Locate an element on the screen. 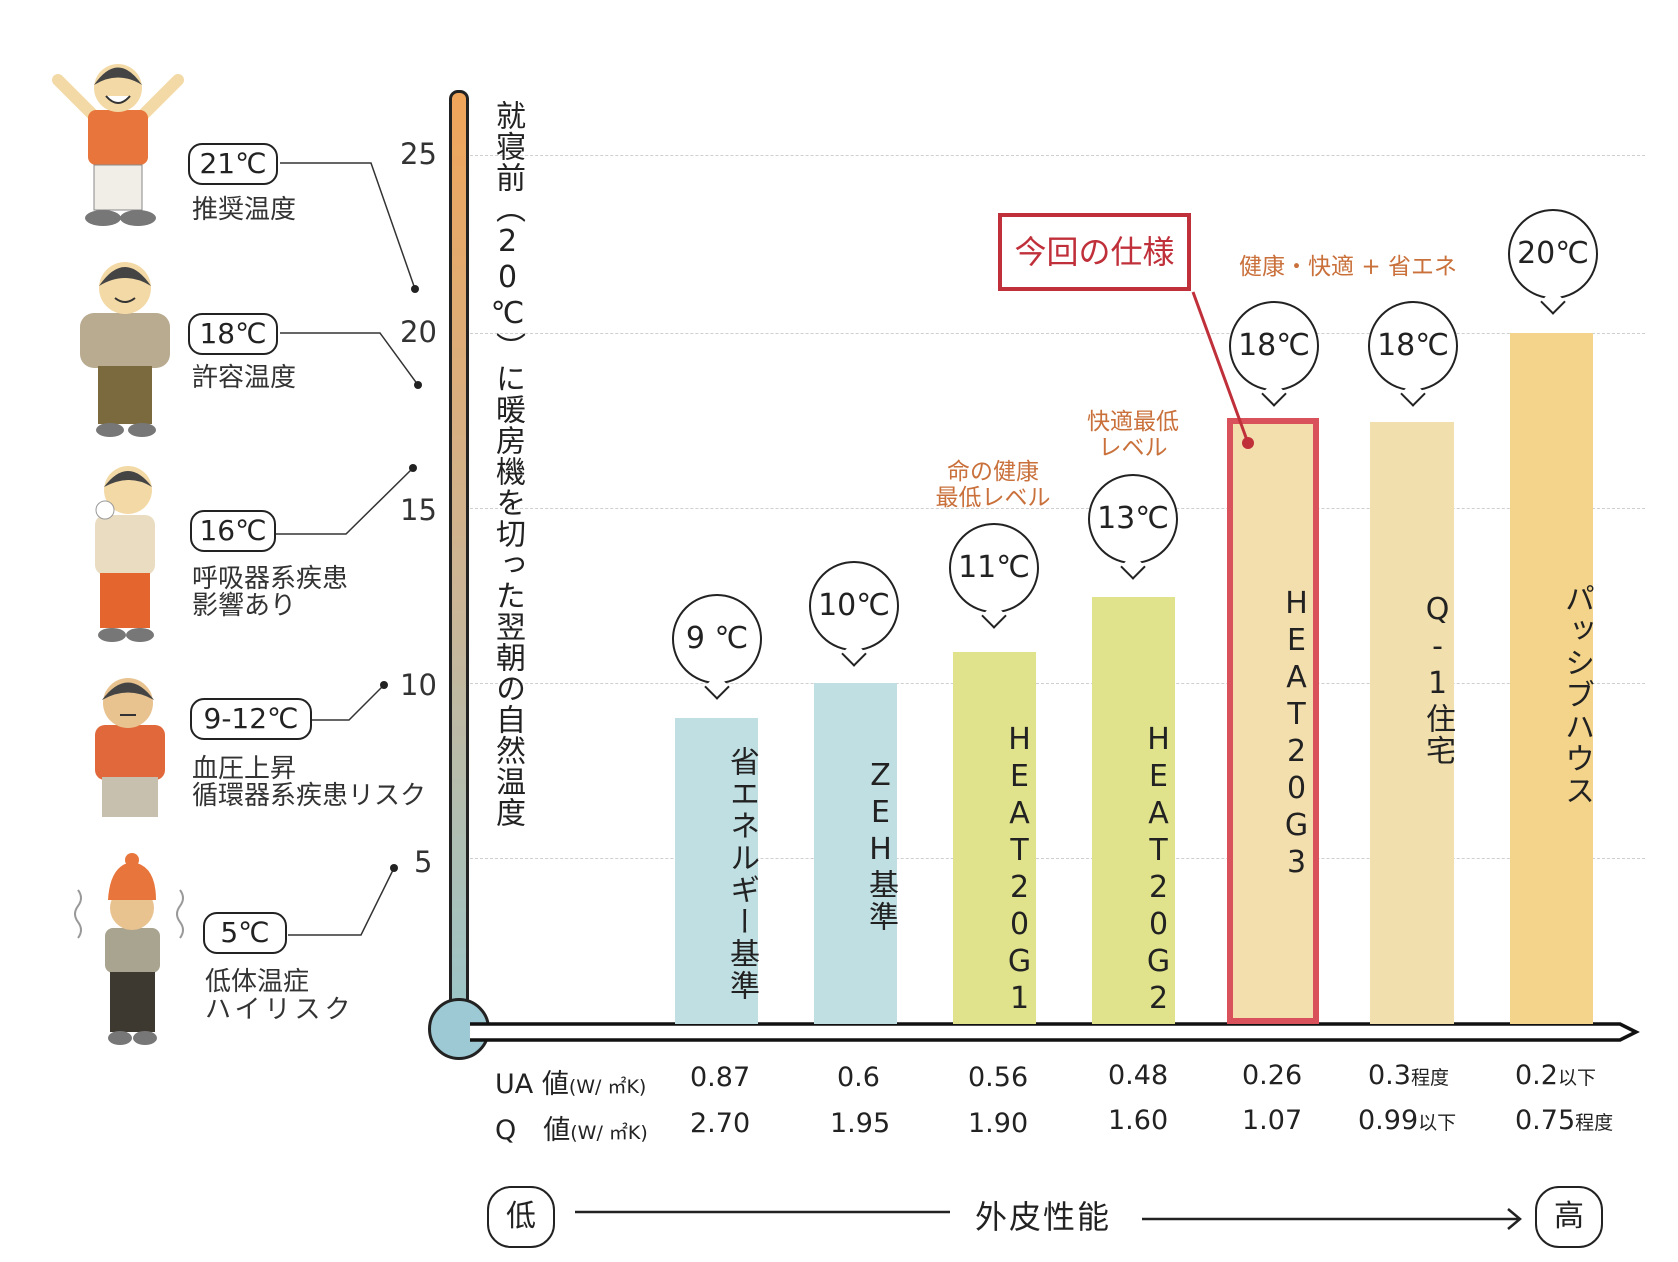 This screenshot has width=1678, height=1262. value-bubble-q1: 18℃ is located at coordinates (1413, 346).